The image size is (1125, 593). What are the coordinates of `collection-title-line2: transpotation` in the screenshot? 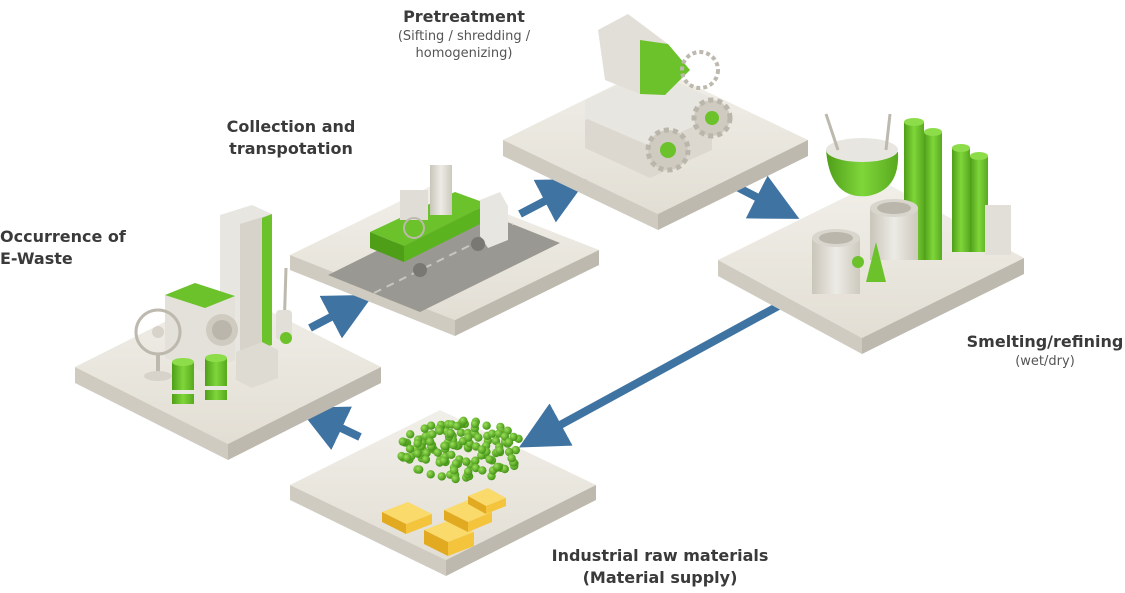 It's located at (291, 148).